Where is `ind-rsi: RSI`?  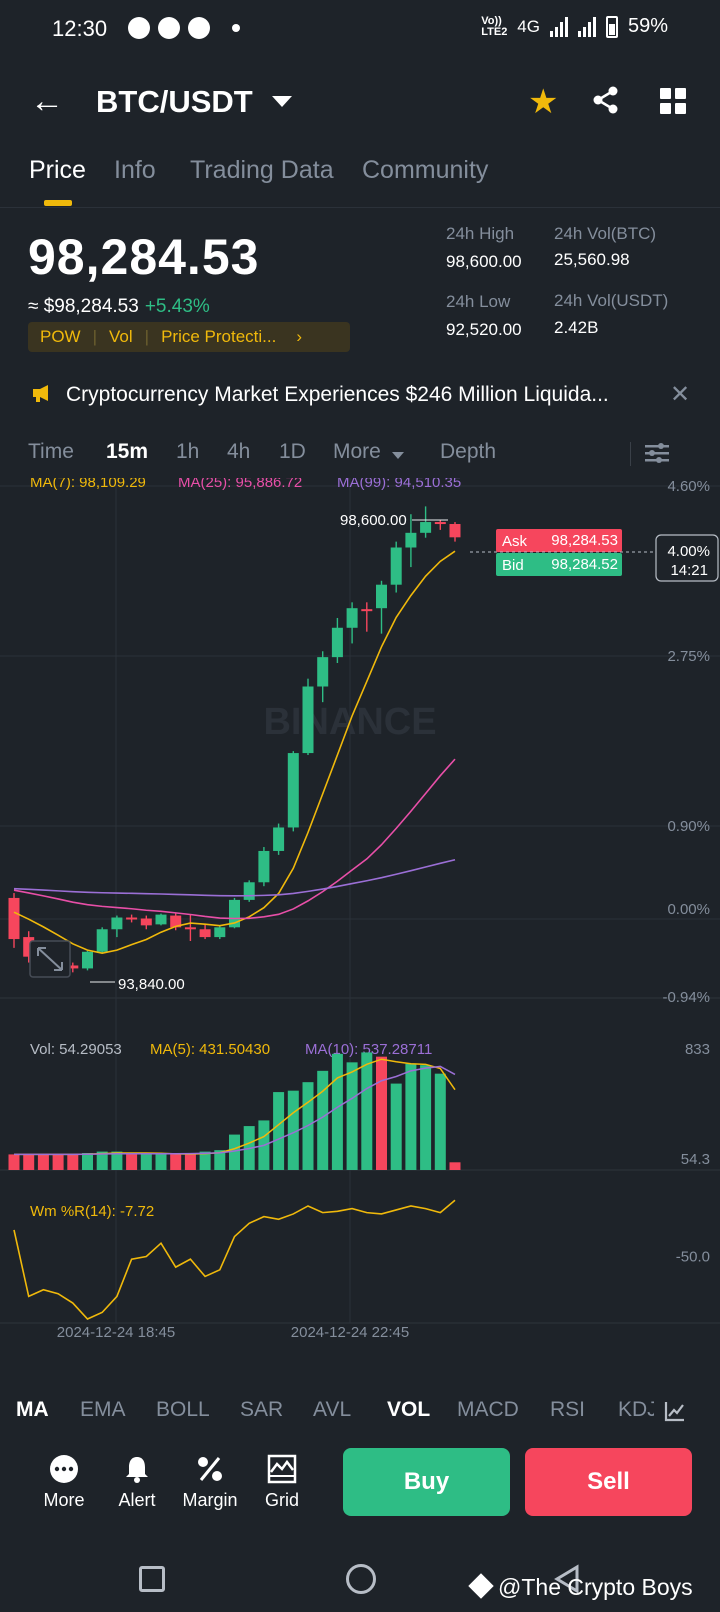 ind-rsi: RSI is located at coordinates (568, 1409).